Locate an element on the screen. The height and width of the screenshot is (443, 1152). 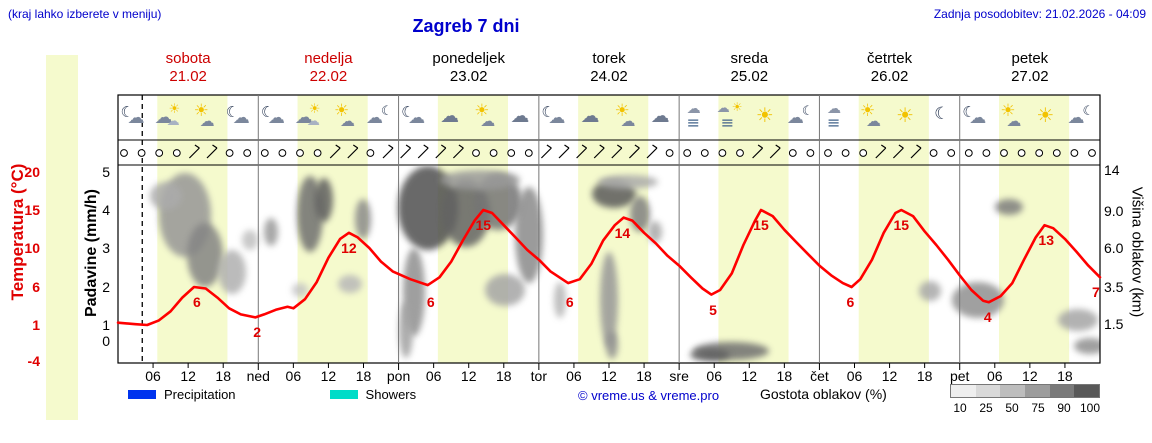
day-abbr-tick: sre is located at coordinates (679, 376).